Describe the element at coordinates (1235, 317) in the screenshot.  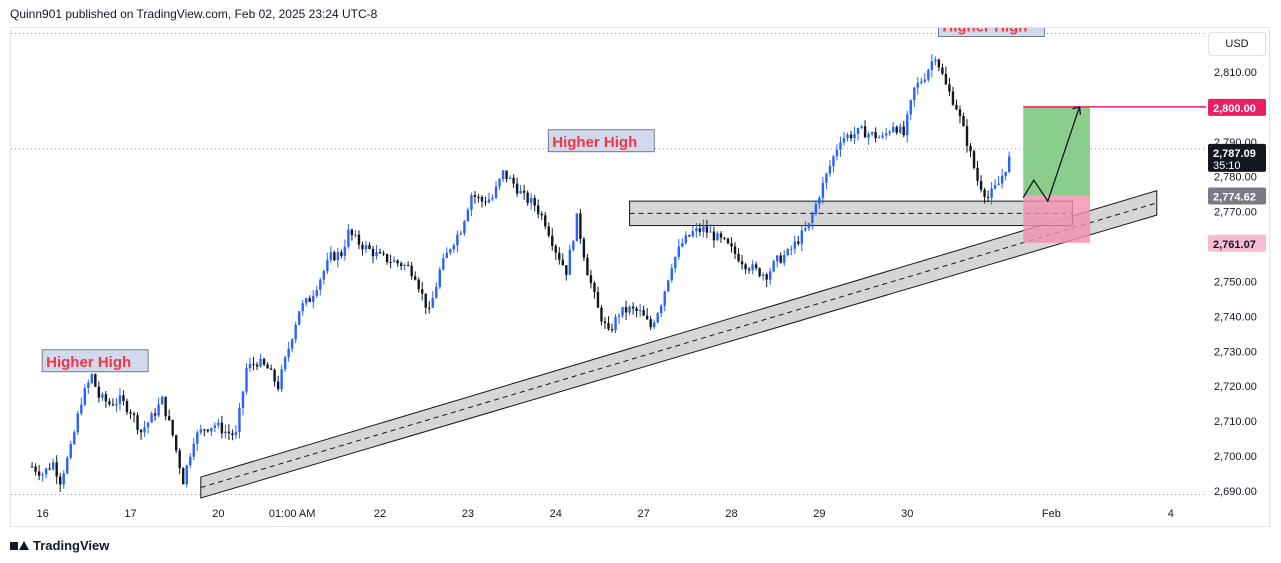
I see `y-tick-label: 2,740.00` at that location.